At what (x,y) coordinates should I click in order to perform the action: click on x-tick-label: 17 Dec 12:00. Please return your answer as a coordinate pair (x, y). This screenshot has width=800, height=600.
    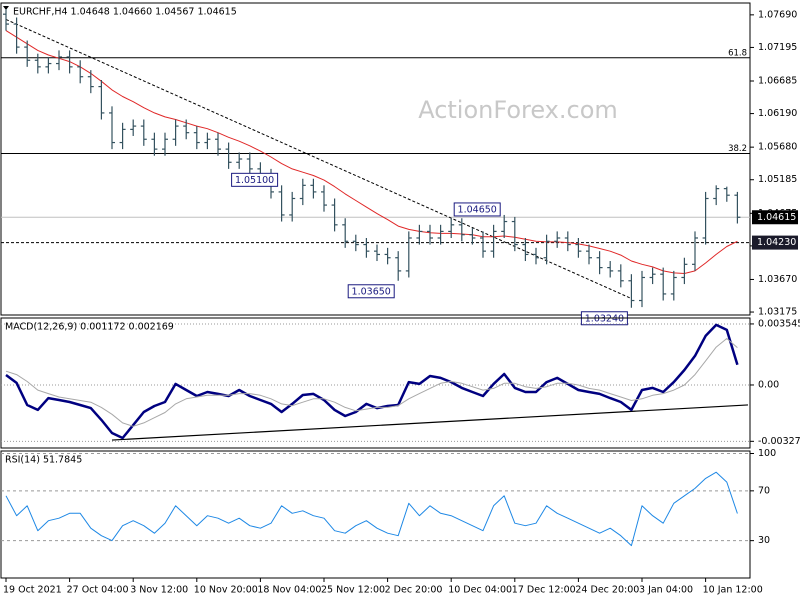
    Looking at the image, I should click on (544, 590).